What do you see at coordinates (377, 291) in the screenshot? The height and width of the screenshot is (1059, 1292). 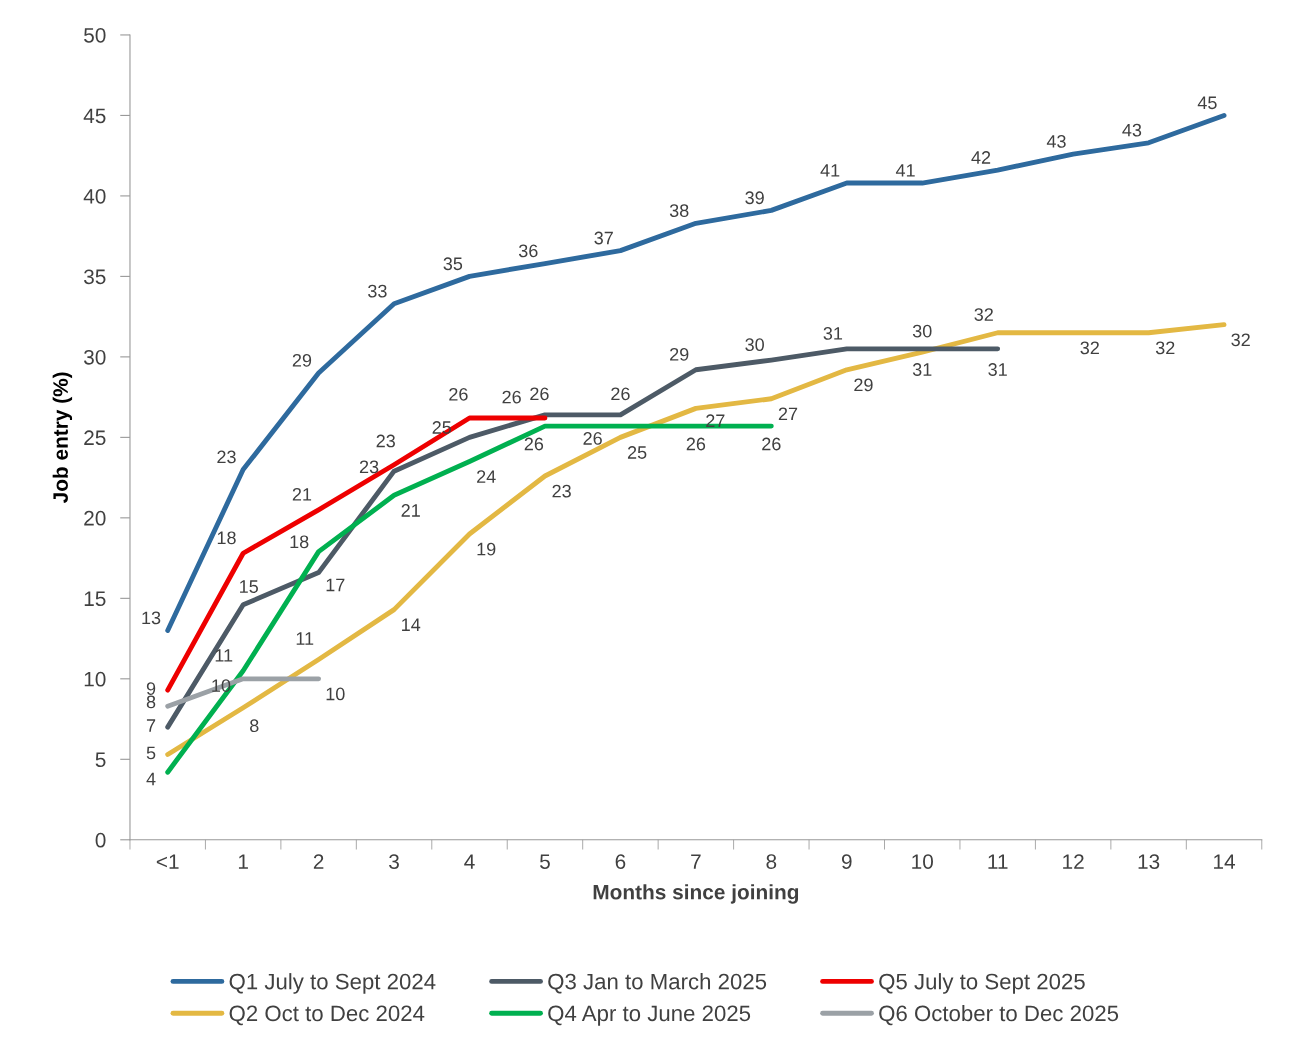 I see `data-label: 33` at bounding box center [377, 291].